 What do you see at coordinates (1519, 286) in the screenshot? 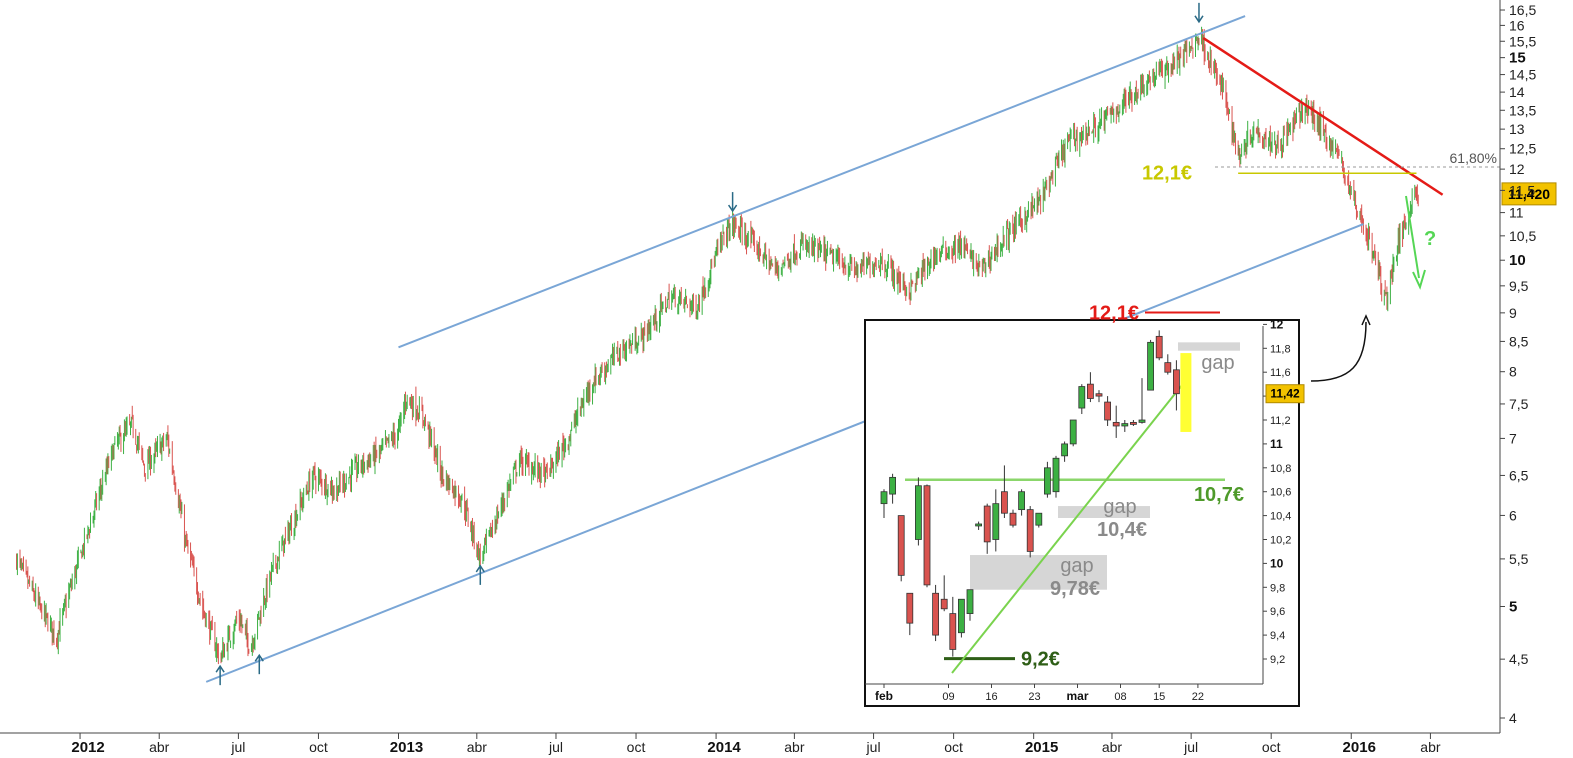
I see `price-axis-tick-label: 9,5` at bounding box center [1519, 286].